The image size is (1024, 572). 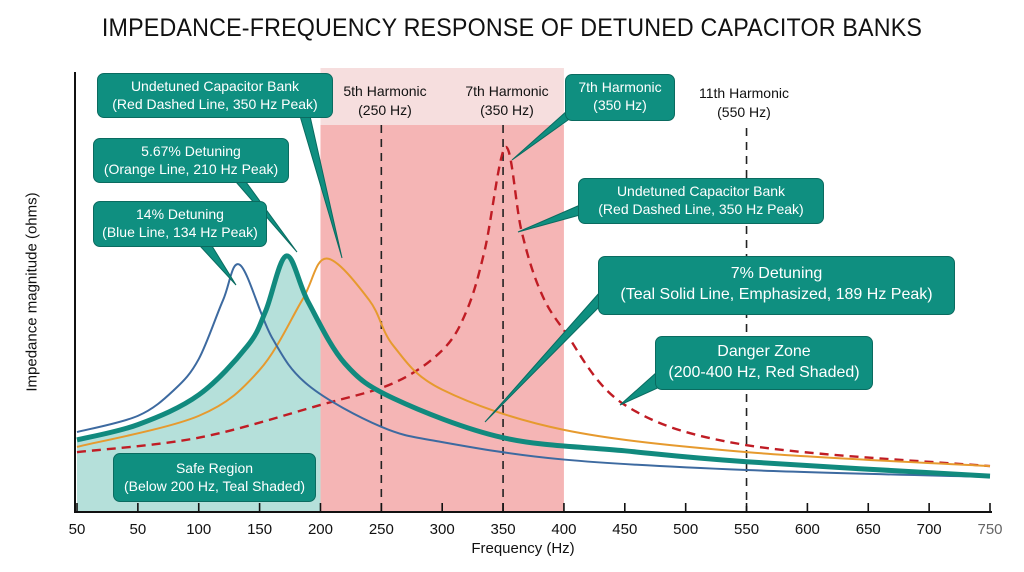 What do you see at coordinates (929, 529) in the screenshot?
I see `x-tick-label: 700` at bounding box center [929, 529].